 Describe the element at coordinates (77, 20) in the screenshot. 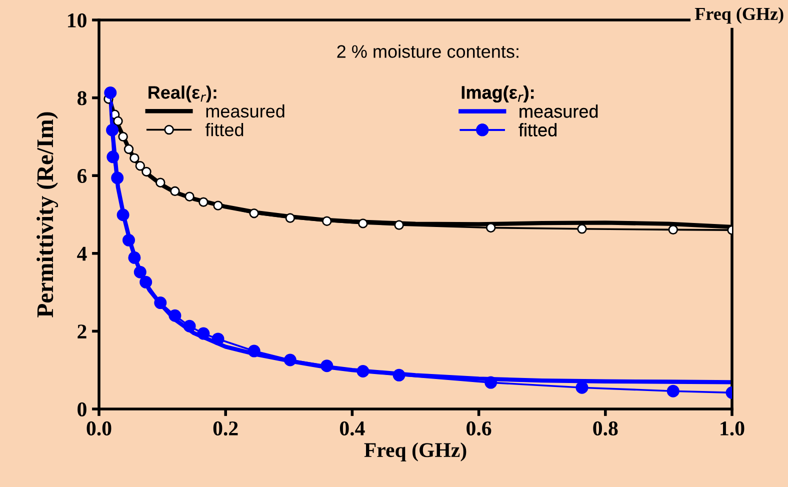

I see `y-tick-label: 10` at that location.